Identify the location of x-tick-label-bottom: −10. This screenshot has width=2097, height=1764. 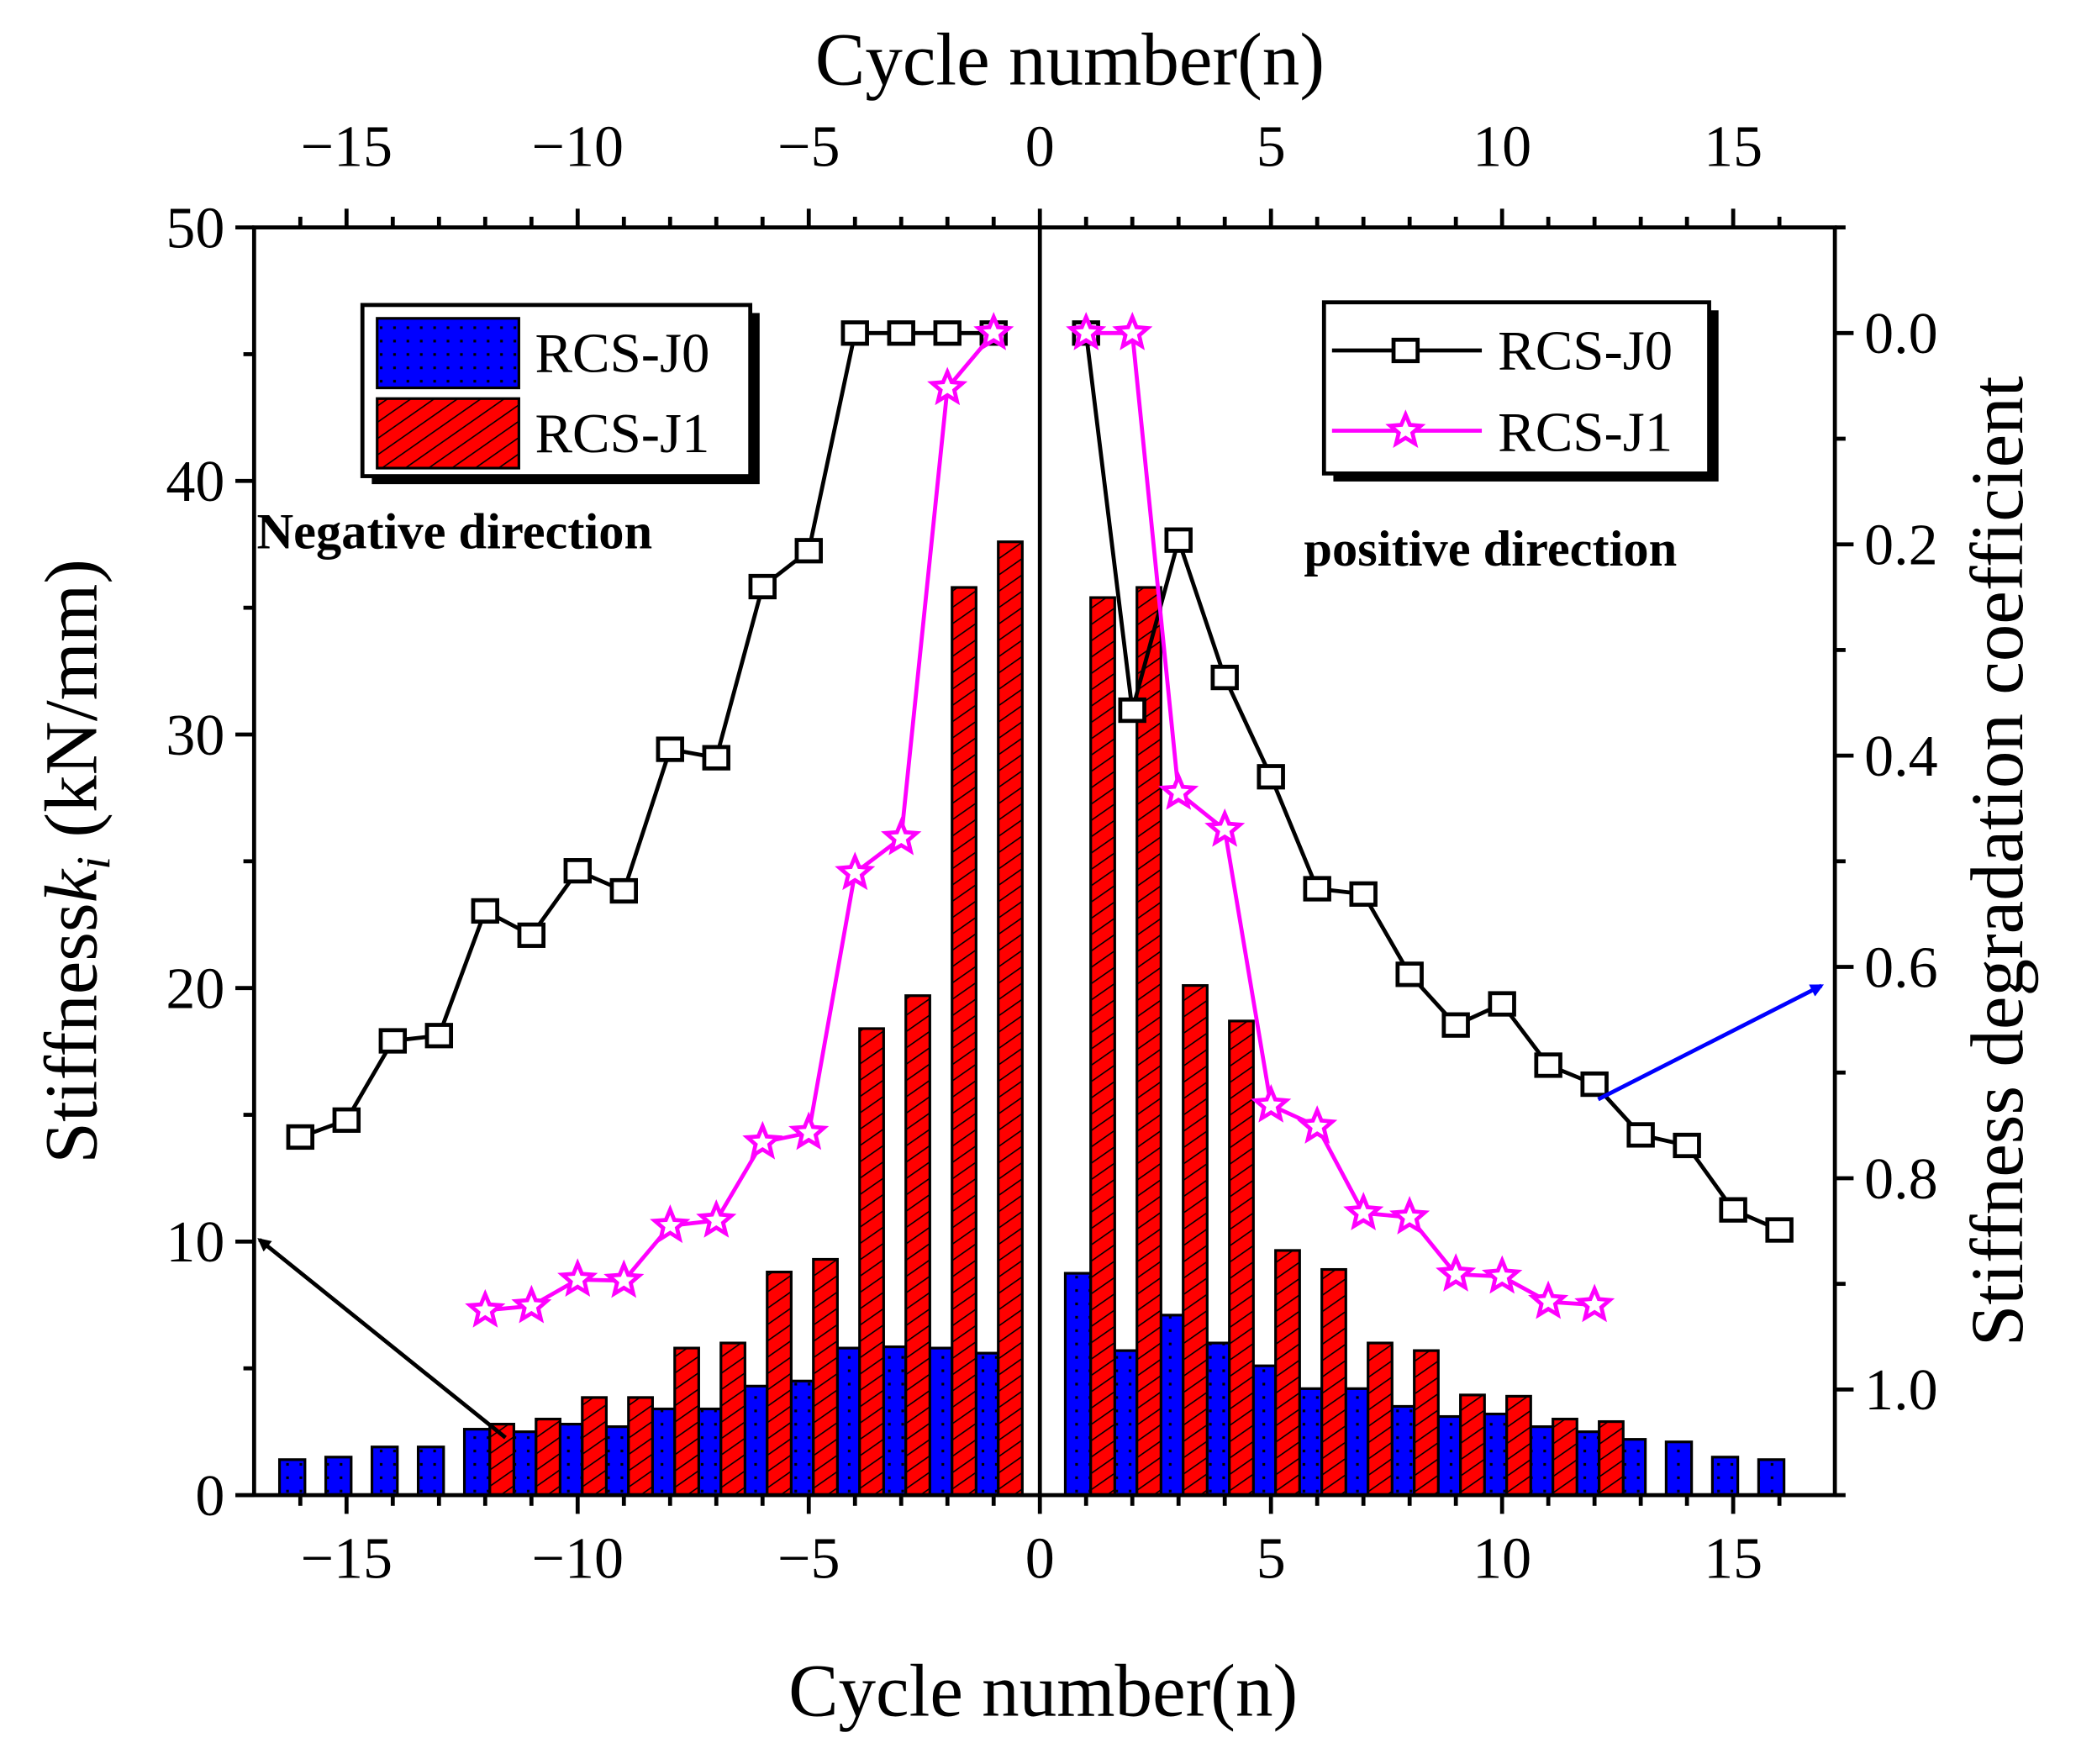
(578, 1559).